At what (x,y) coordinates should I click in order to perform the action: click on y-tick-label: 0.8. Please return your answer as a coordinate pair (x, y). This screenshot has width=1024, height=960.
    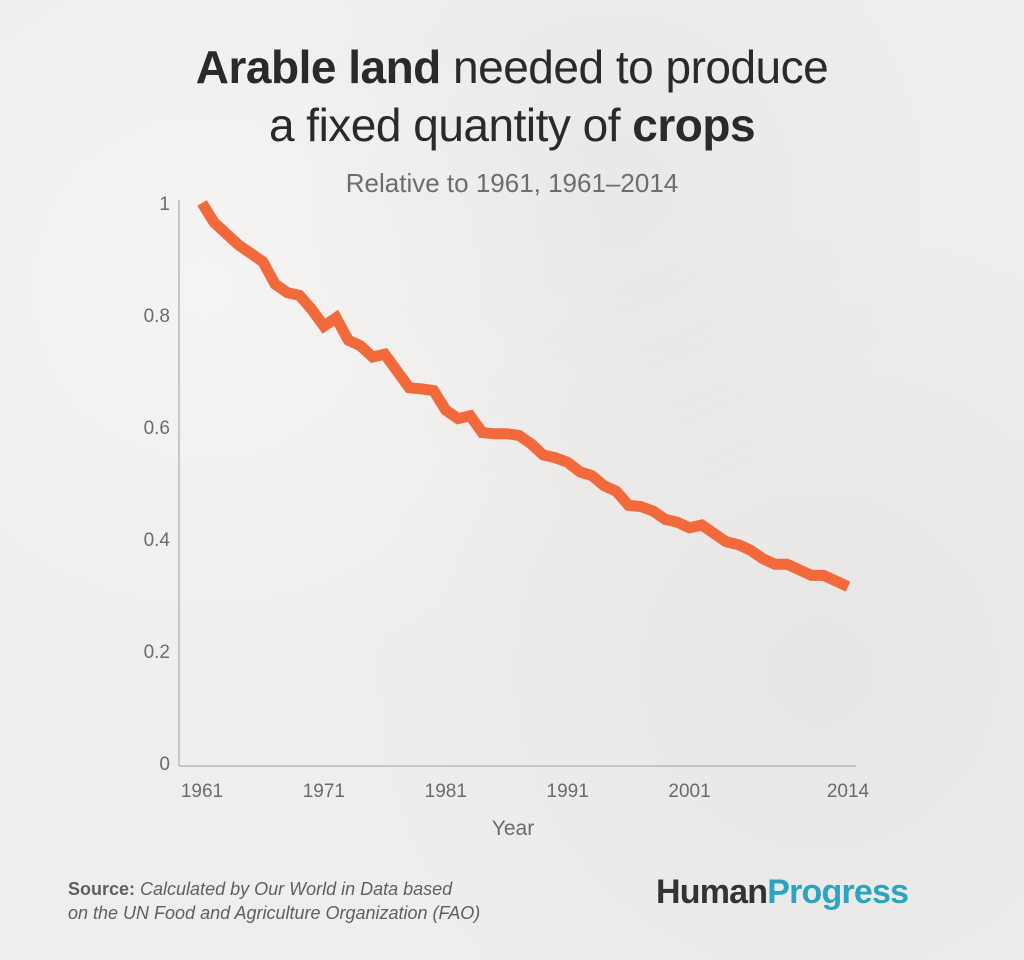
    Looking at the image, I should click on (157, 316).